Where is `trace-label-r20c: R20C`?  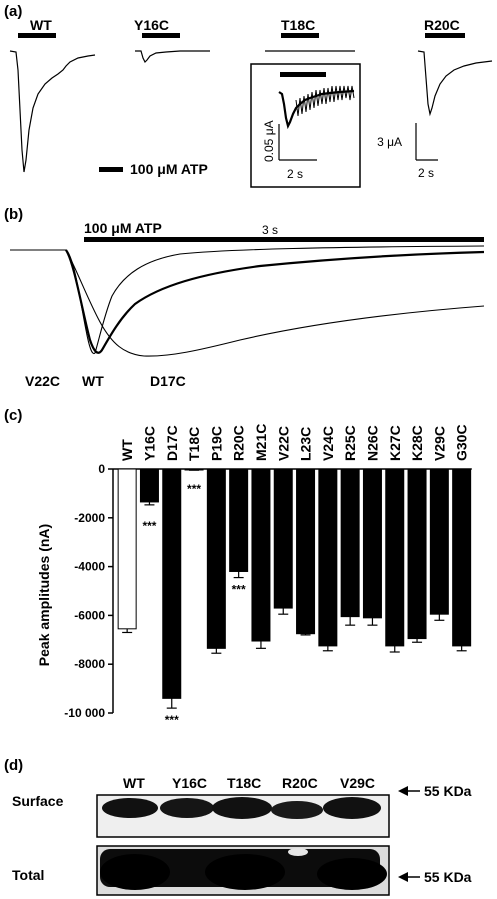 trace-label-r20c: R20C is located at coordinates (442, 25).